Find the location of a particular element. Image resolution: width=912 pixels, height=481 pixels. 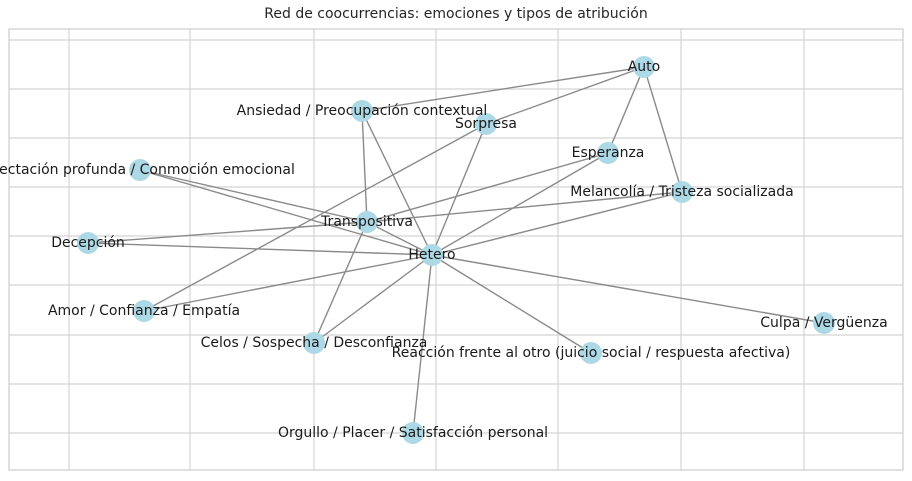

node-reaccion is located at coordinates (591, 353).